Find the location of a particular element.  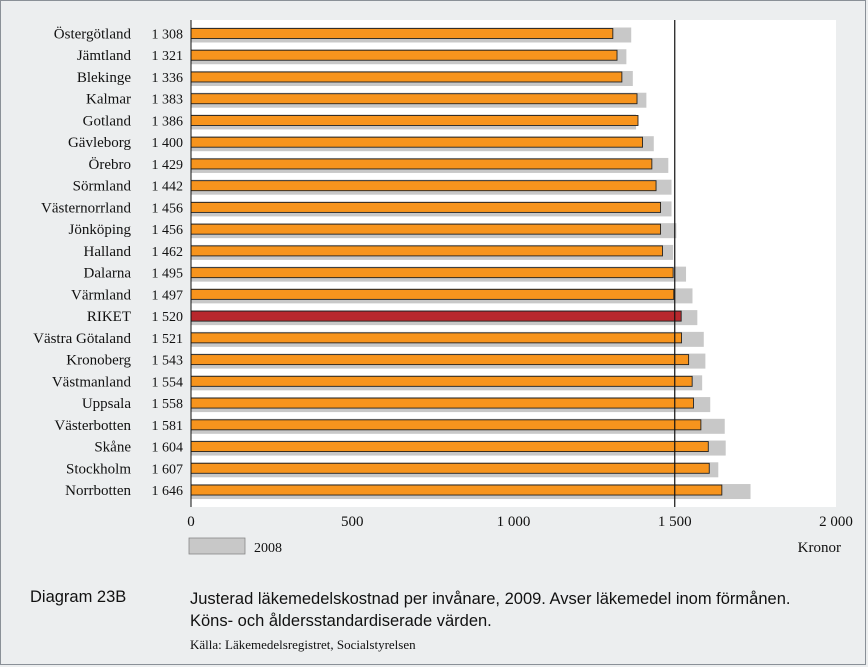

x-tick-label: 500 is located at coordinates (352, 522).